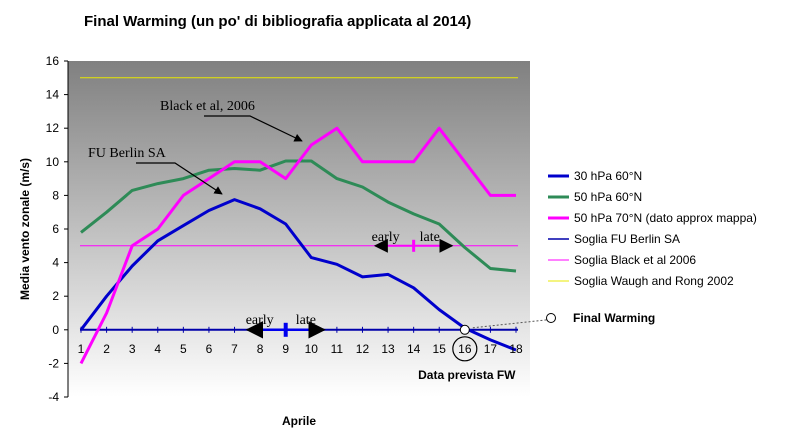 The height and width of the screenshot is (441, 791). What do you see at coordinates (635, 260) in the screenshot?
I see `legend-label-4: Soglia Black et al 2006` at bounding box center [635, 260].